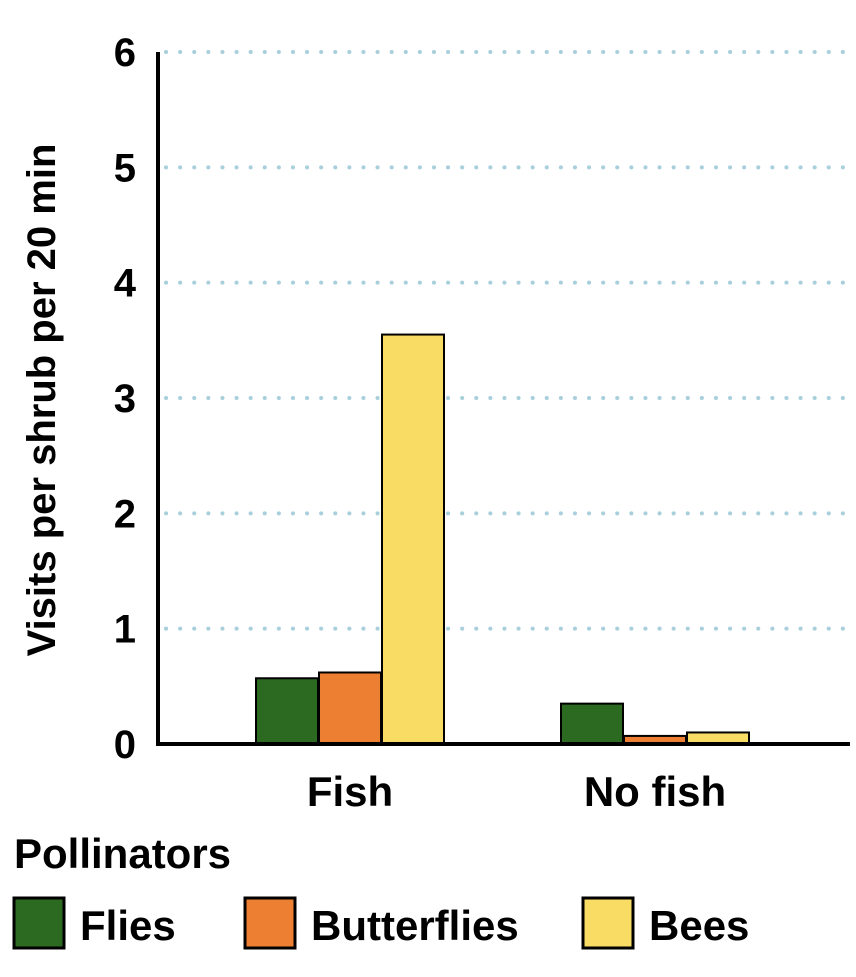 This screenshot has height=977, width=856. Describe the element at coordinates (350, 791) in the screenshot. I see `x-category-label: Fish` at that location.